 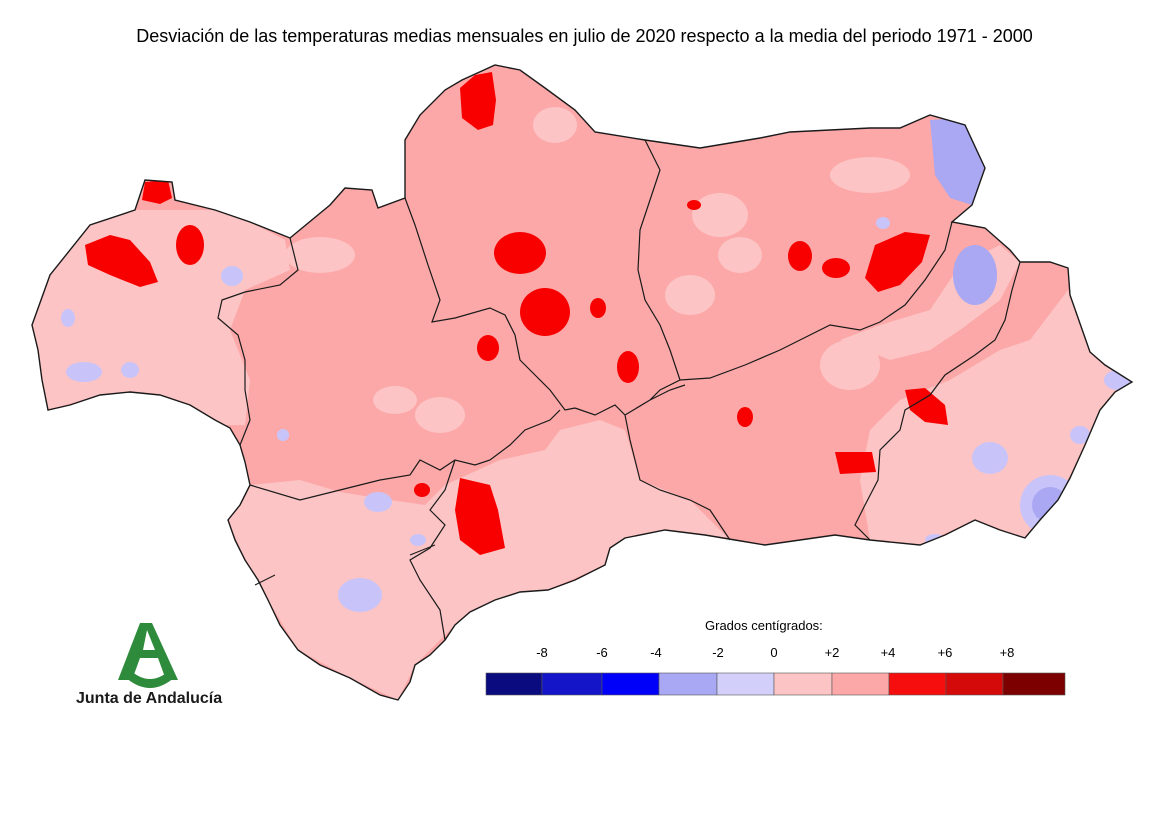 I want to click on legend-tick-label: -4, so click(x=656, y=652).